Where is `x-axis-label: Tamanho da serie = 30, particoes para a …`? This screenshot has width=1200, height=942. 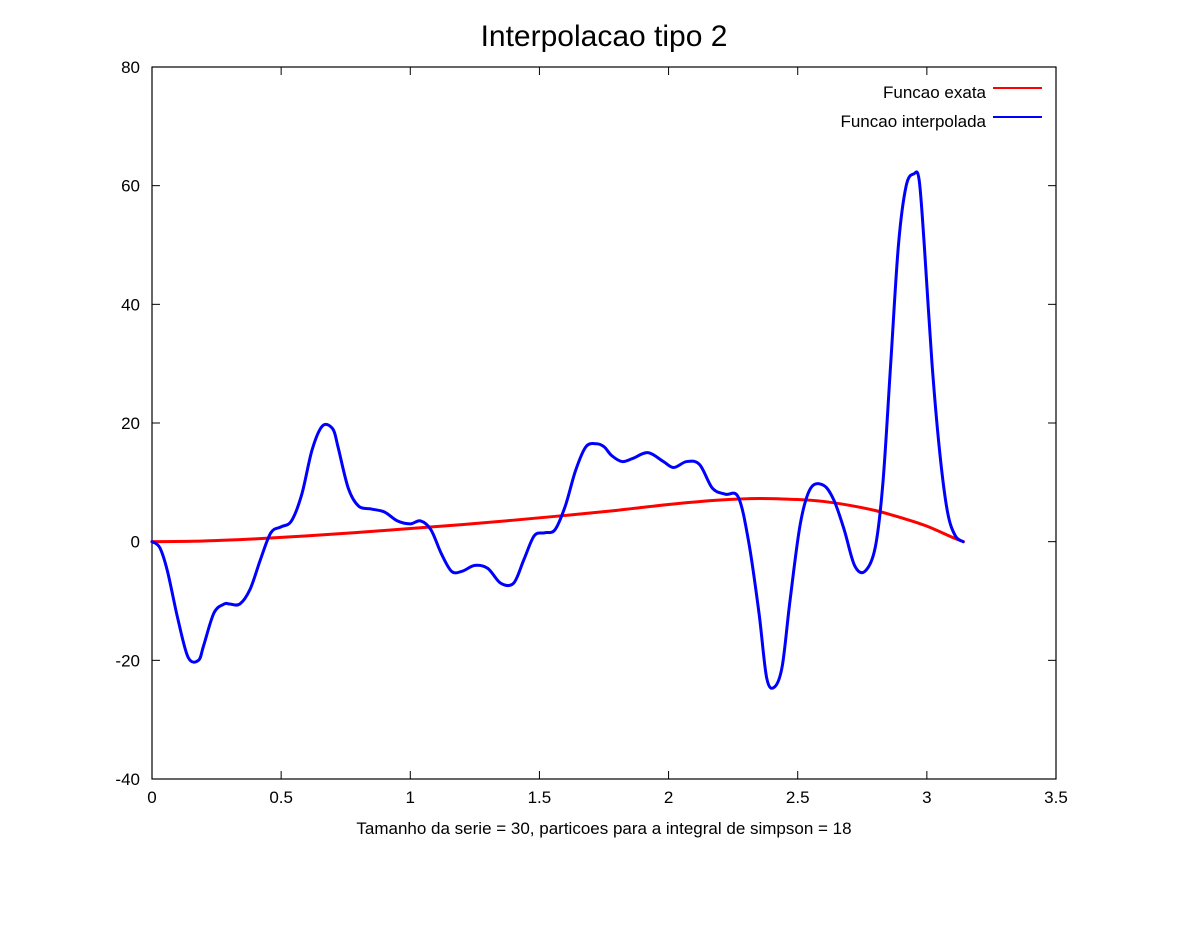 x-axis-label: Tamanho da serie = 30, particoes para a … is located at coordinates (603, 828).